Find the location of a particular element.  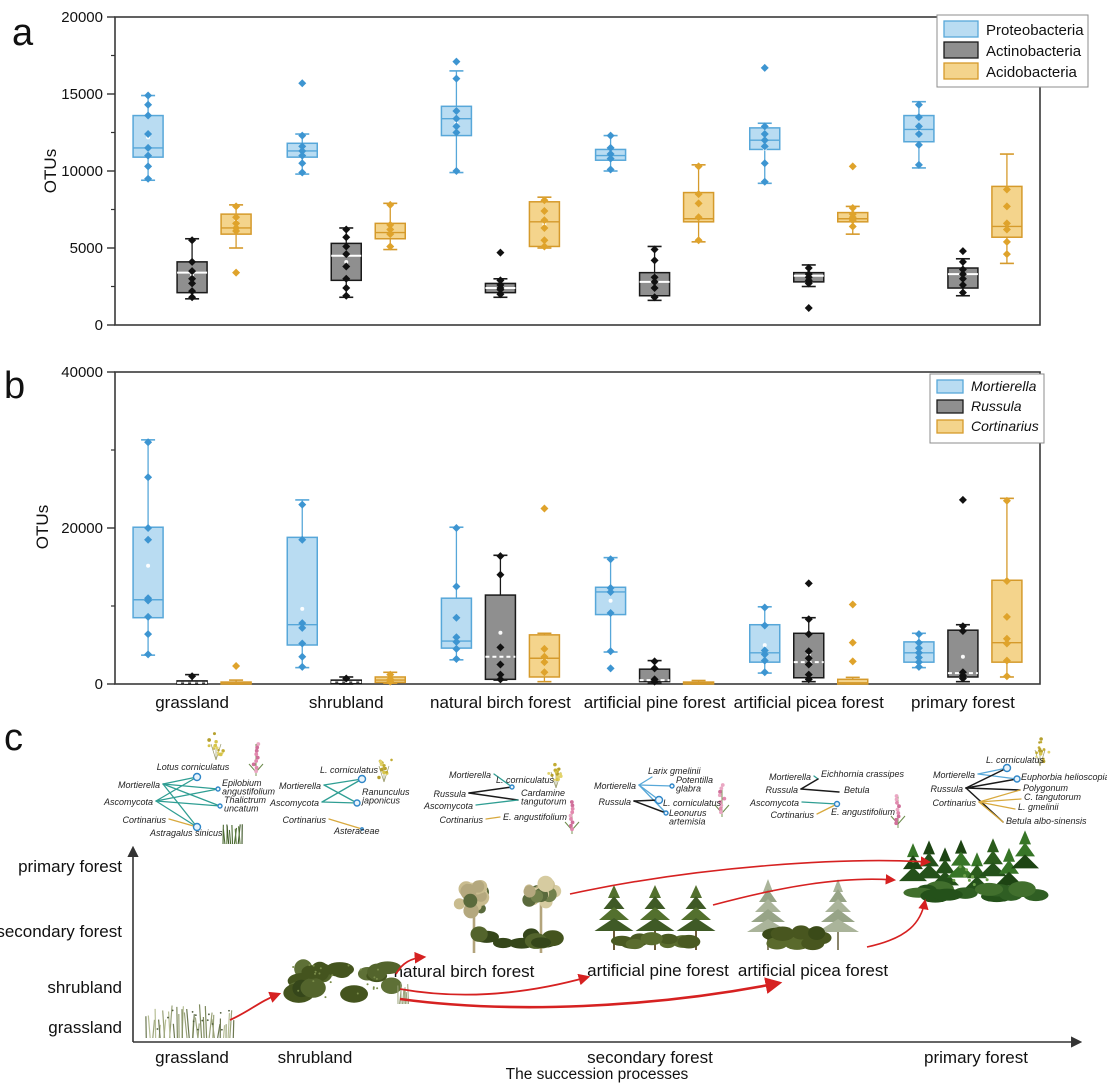

forest-highlight is located at coordinates (965, 876).